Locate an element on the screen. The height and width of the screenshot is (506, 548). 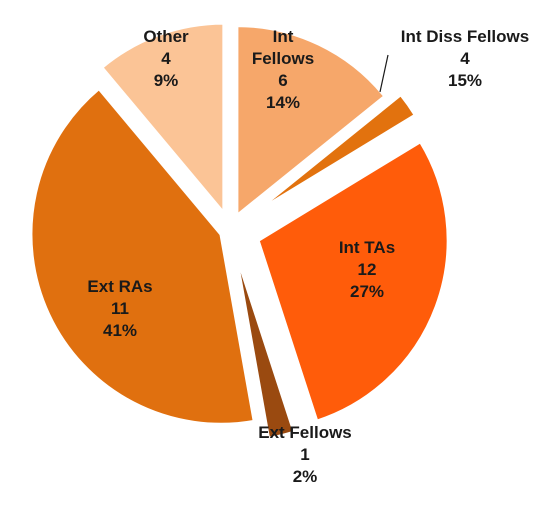
data-label-line: 1 is located at coordinates (304, 454).